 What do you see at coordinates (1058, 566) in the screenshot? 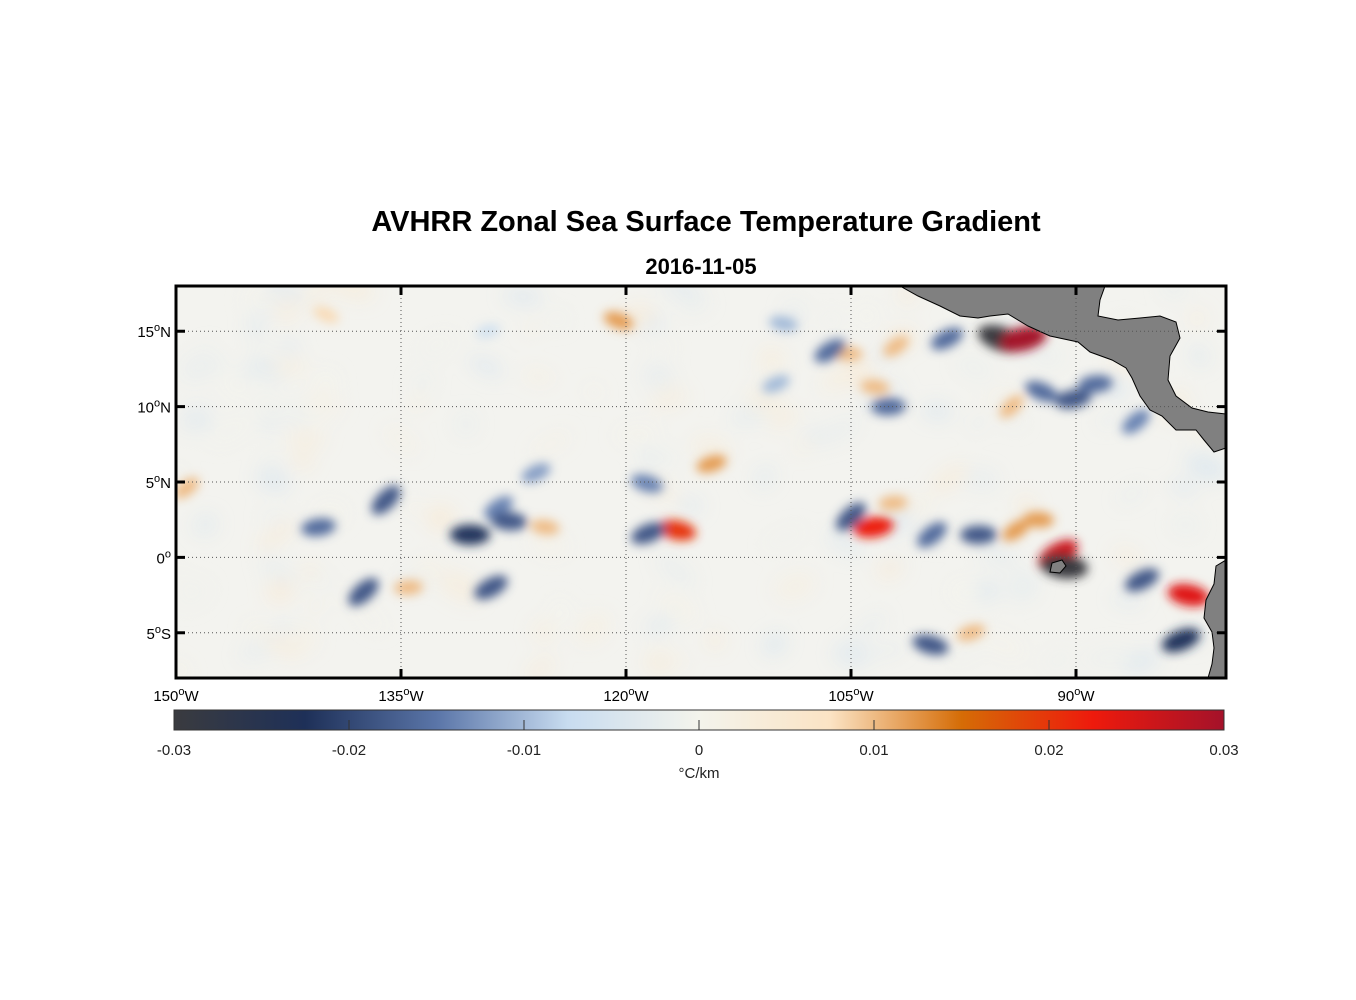
I see `galapagos-islands` at bounding box center [1058, 566].